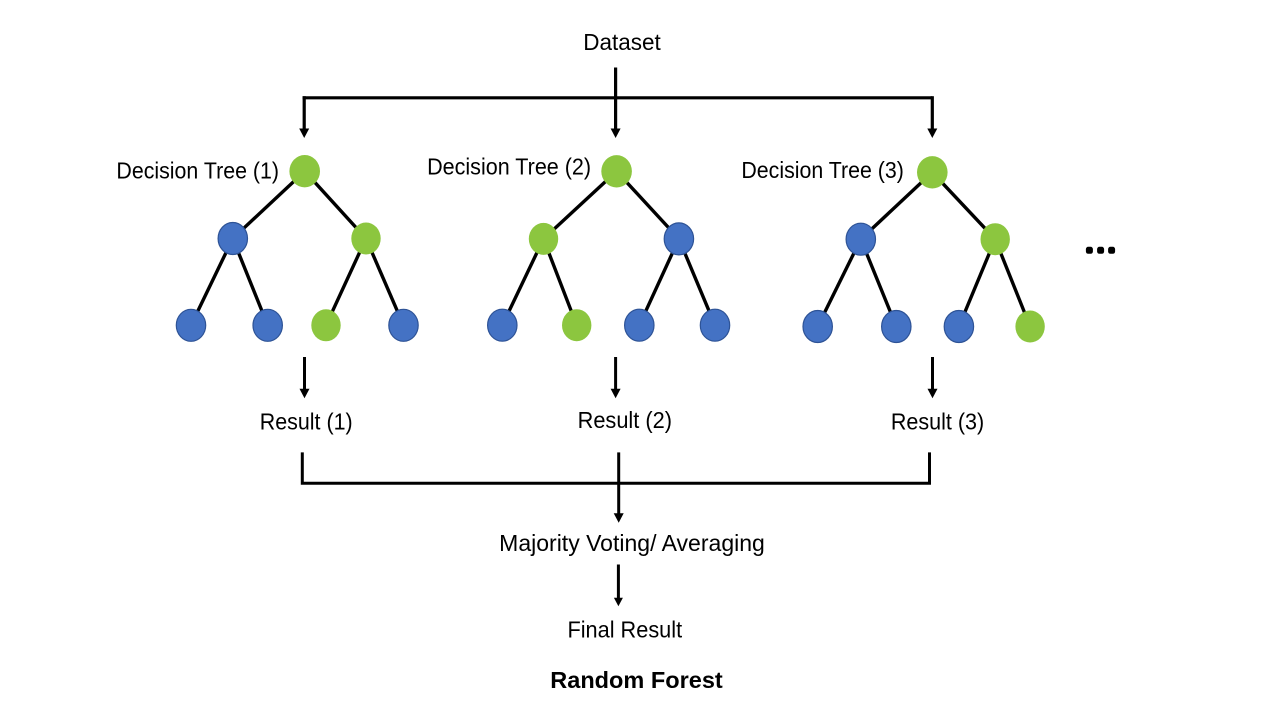 Image resolution: width=1280 pixels, height=720 pixels. What do you see at coordinates (624, 629) in the screenshot?
I see `svg-text: Final Result` at bounding box center [624, 629].